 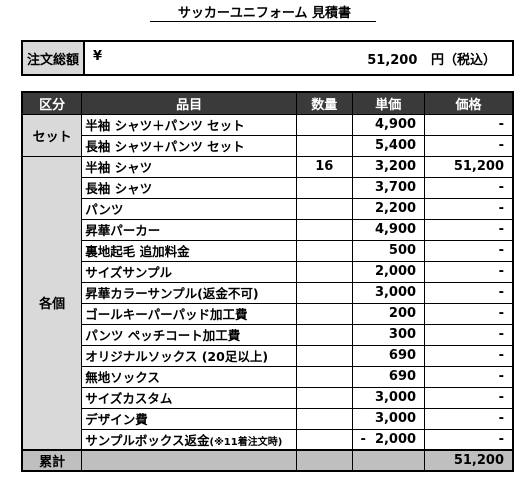 What do you see at coordinates (388, 166) in the screenshot?
I see `unit-price: 3,200` at bounding box center [388, 166].